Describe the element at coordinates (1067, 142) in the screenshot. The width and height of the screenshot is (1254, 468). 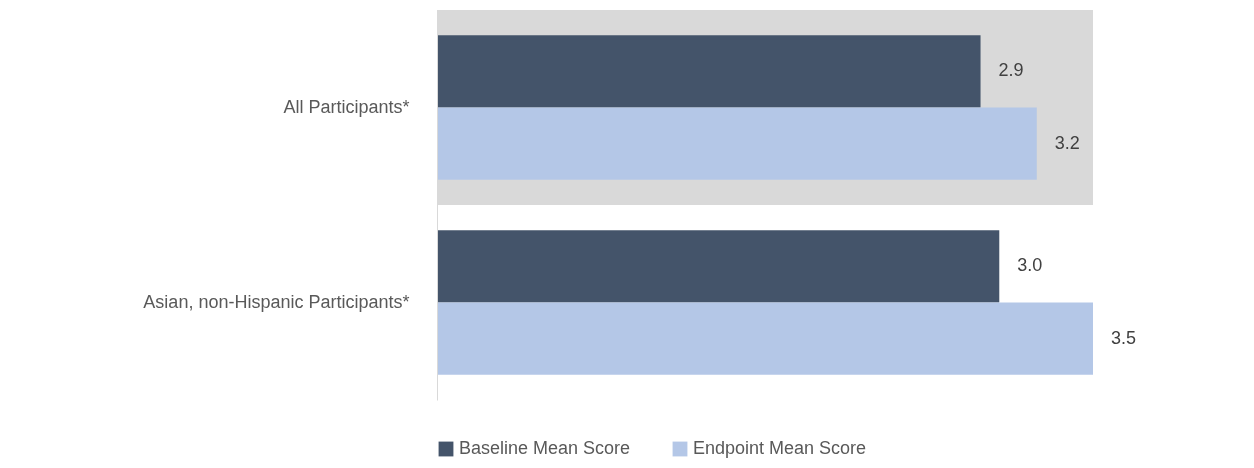
I see `data-label: 3.2` at that location.